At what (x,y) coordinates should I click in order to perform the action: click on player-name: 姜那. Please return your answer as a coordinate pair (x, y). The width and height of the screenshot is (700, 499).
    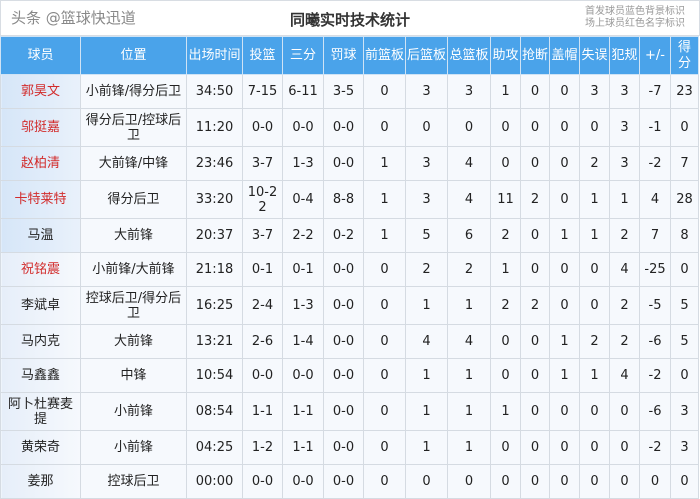
    Looking at the image, I should click on (40, 481).